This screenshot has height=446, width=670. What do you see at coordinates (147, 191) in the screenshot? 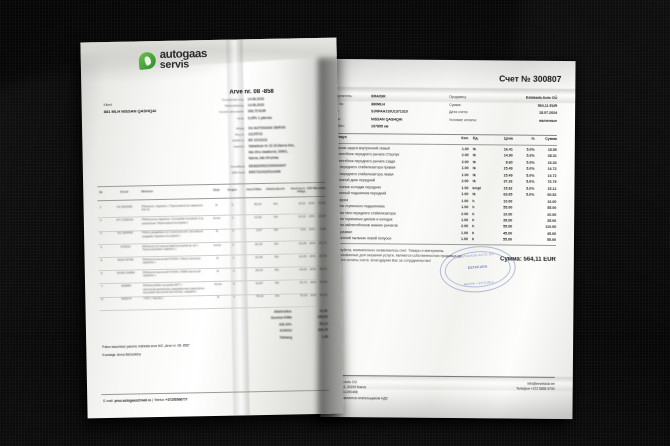
I see `items-col-header-left-2: Nimetus` at bounding box center [147, 191].